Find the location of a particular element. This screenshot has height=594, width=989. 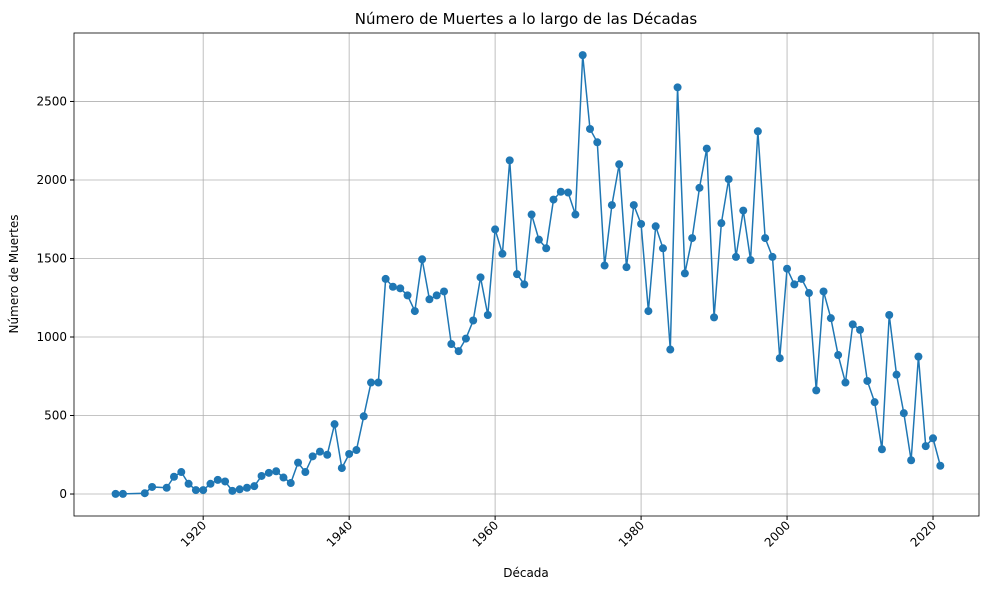

y-tick-label: 500 is located at coordinates (55, 416).